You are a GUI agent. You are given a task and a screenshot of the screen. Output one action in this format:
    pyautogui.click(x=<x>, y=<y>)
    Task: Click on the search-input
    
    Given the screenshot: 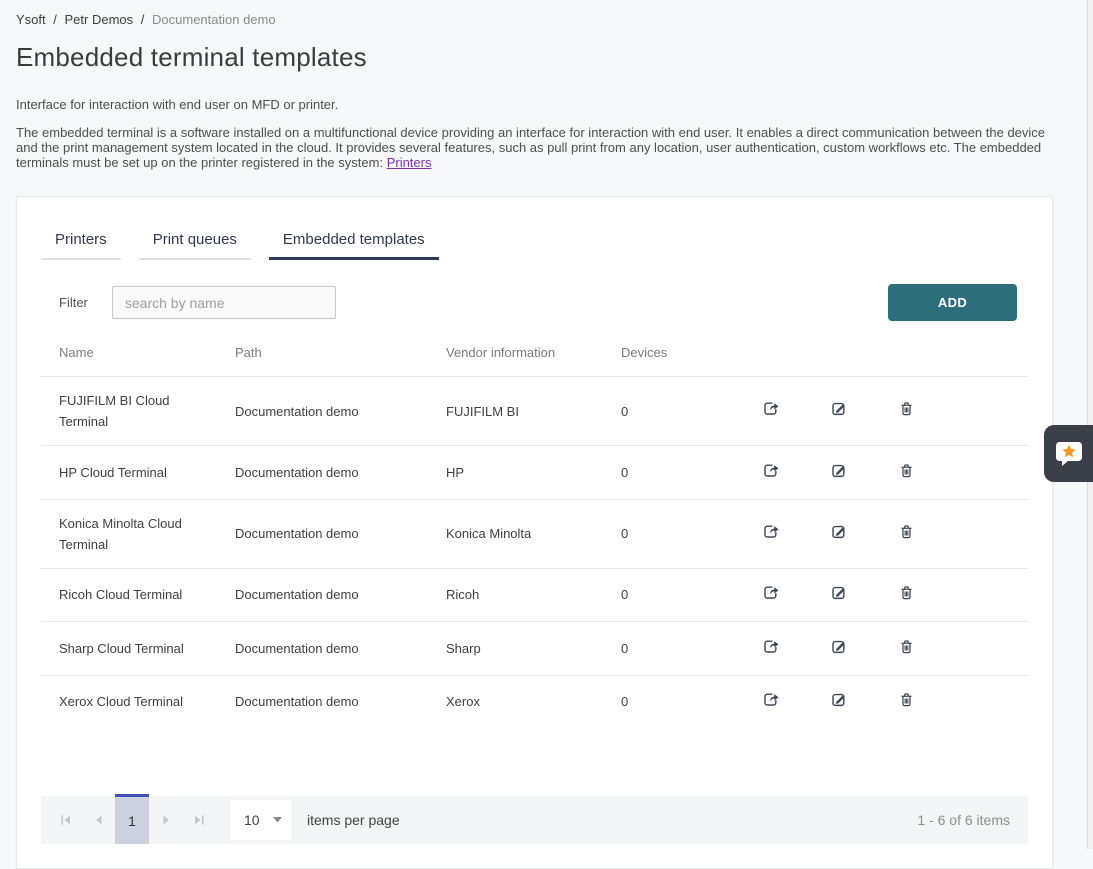 What is the action you would take?
    pyautogui.click(x=223, y=302)
    